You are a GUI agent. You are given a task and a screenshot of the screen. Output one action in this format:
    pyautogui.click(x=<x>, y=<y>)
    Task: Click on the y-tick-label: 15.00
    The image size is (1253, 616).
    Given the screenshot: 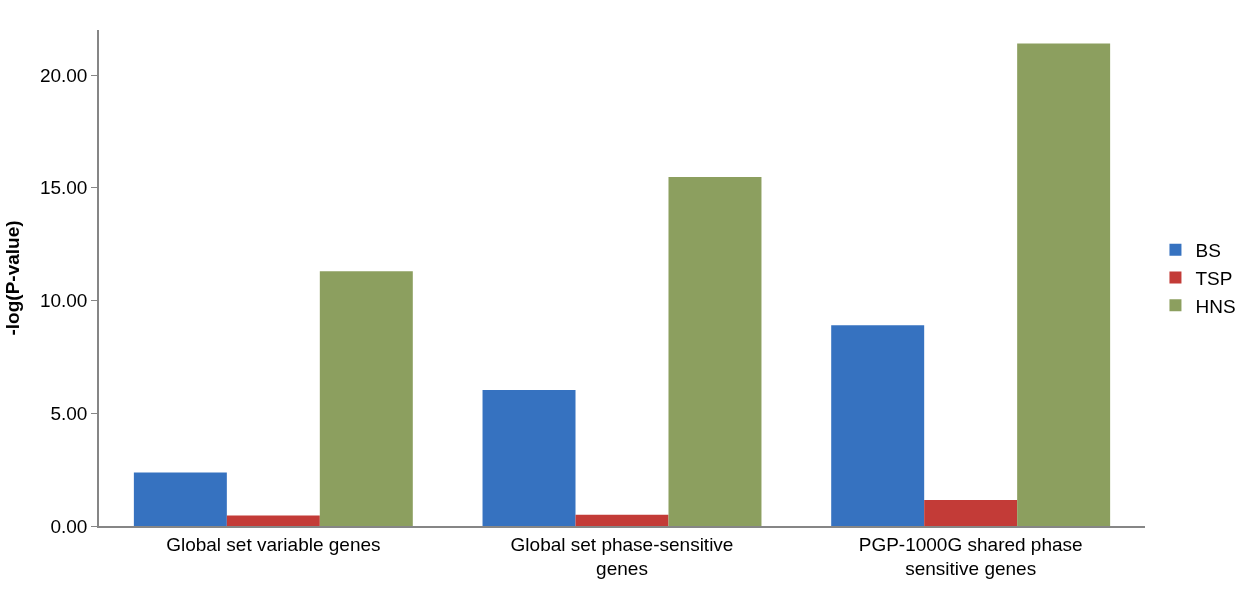 What is the action you would take?
    pyautogui.click(x=63, y=188)
    